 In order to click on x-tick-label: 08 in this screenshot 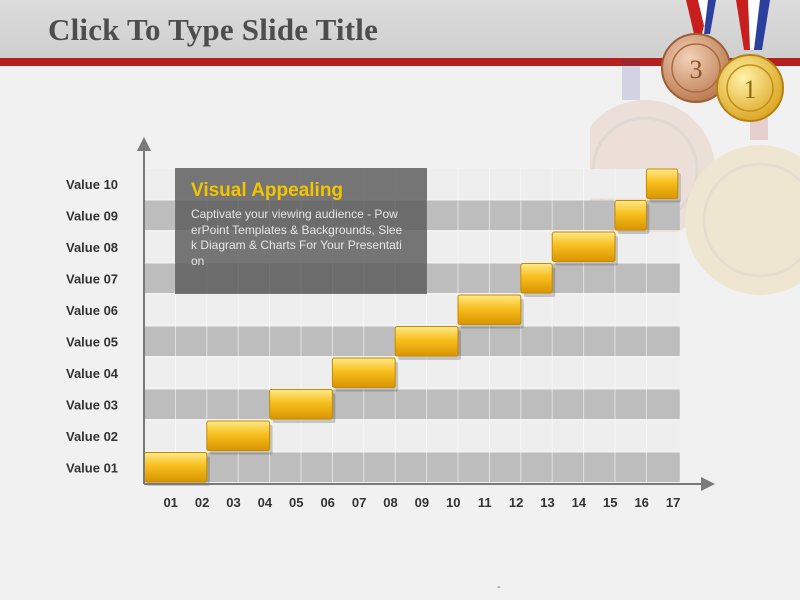, I will do `click(390, 502)`.